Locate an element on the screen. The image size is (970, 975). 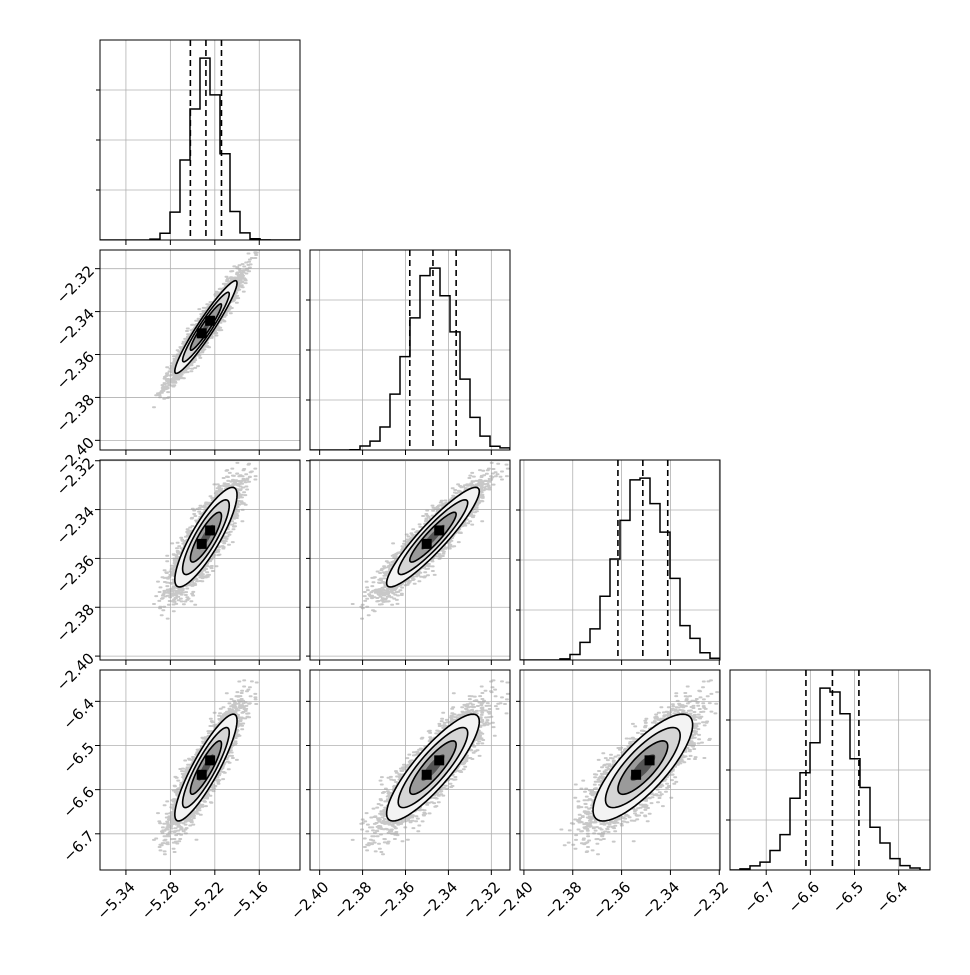
panel-3-3: −6.7 −6.6 −6.5 −6.4 is located at coordinates (828, 793).